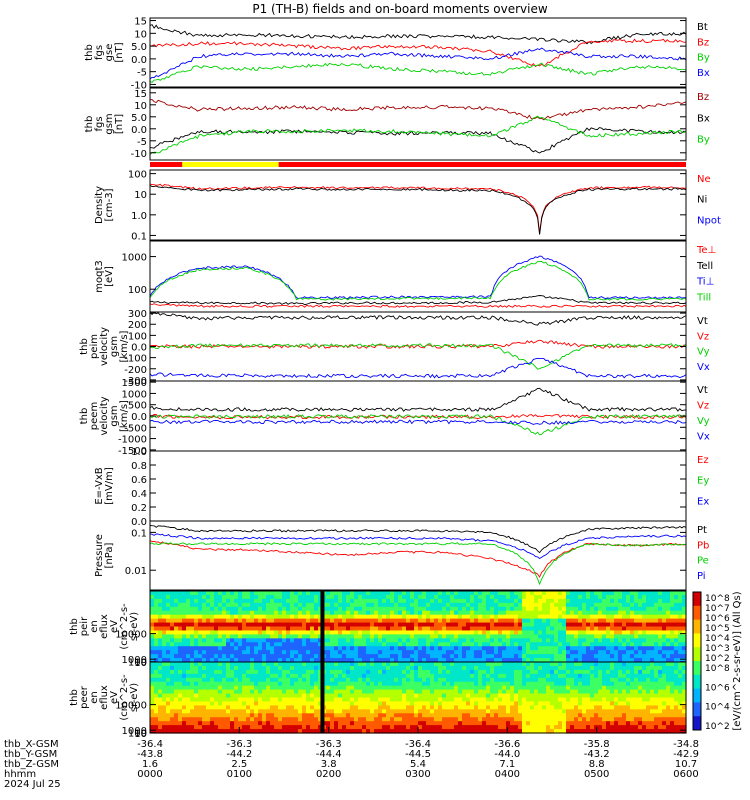  I want to click on legend-entry-Npot: Npot, so click(709, 220).